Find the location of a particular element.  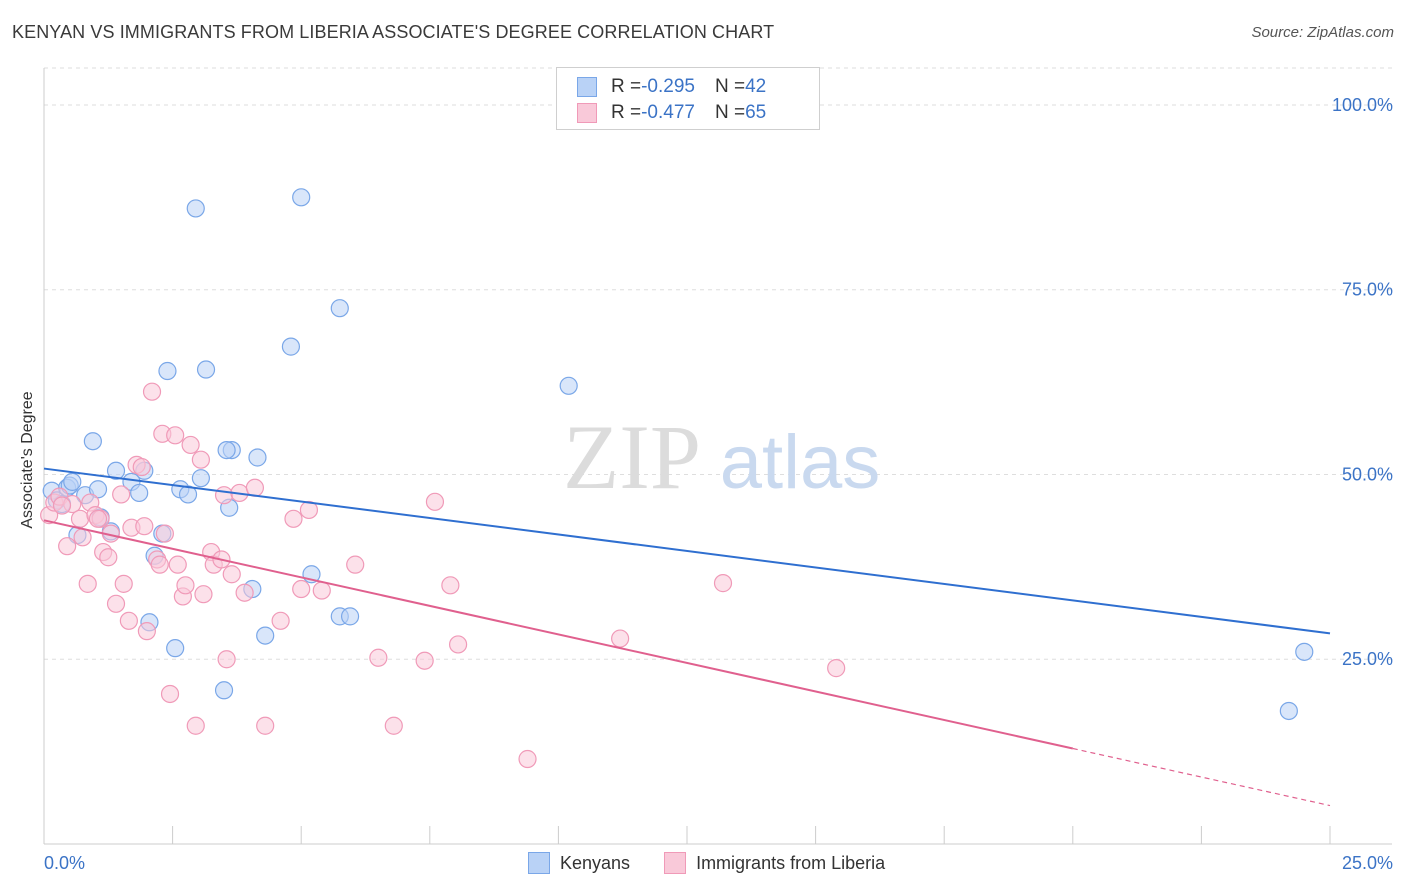

y-tick-label: 100.0% is located at coordinates (1362, 105).